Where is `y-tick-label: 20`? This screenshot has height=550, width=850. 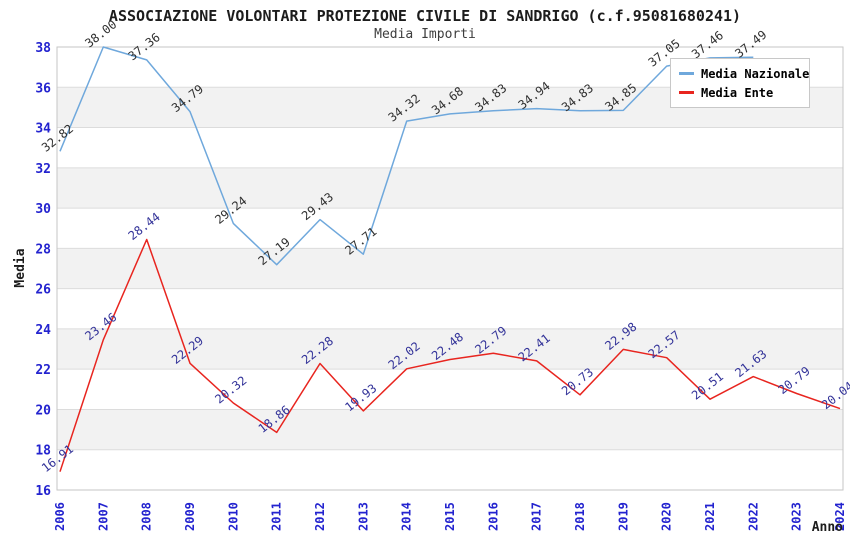 y-tick-label: 20 is located at coordinates (43, 410).